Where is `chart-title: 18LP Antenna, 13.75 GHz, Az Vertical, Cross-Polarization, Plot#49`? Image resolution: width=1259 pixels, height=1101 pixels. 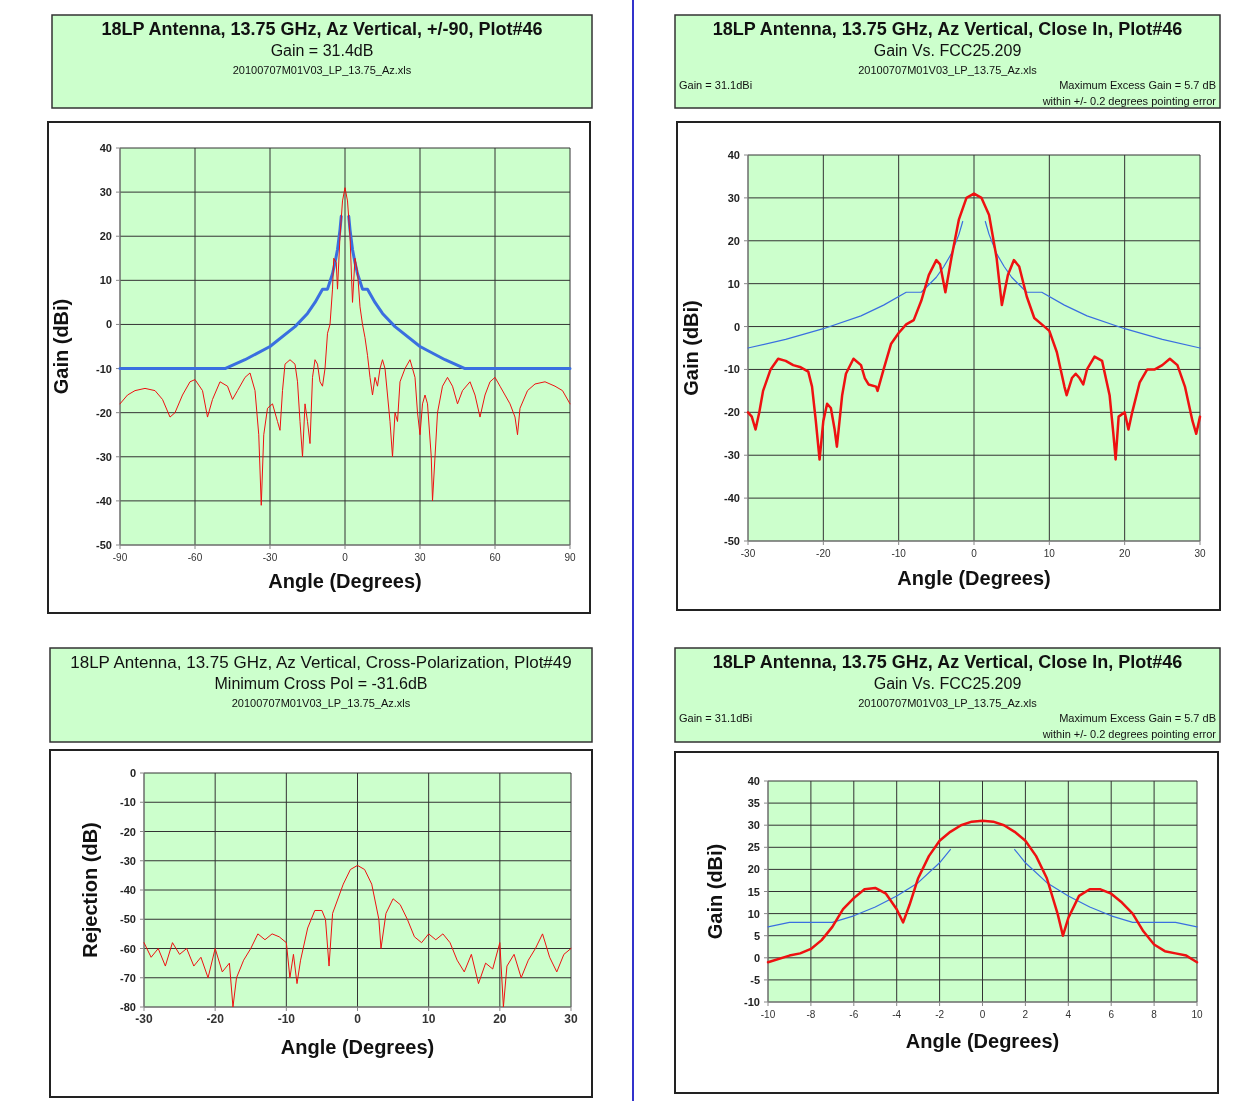
chart-title: 18LP Antenna, 13.75 GHz, Az Vertical, Cross-Polarization, Plot#49 is located at coordinates (321, 662).